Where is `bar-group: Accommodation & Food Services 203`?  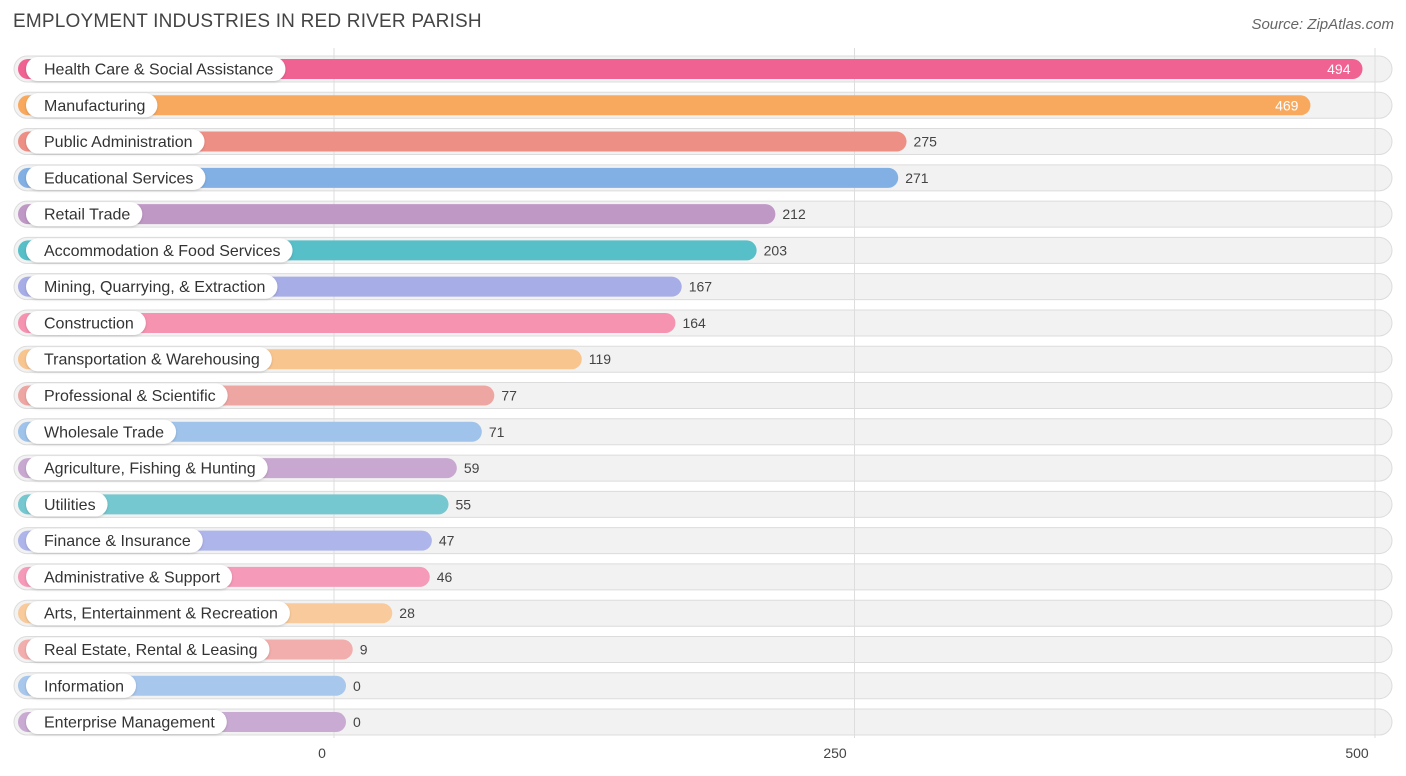
bar-group: Accommodation & Food Services 203 is located at coordinates (403, 250).